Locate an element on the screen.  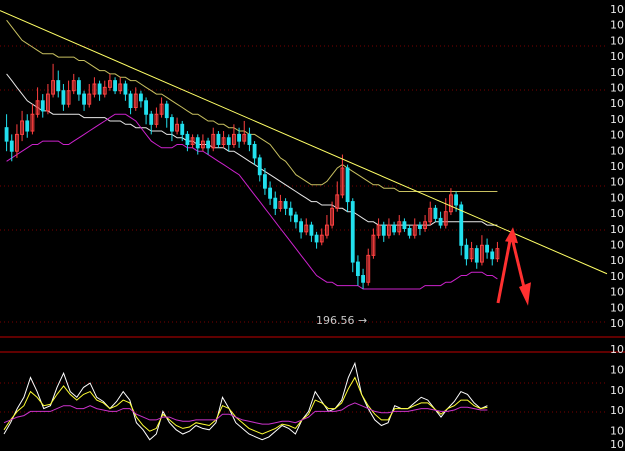
low-price-annotation: 196.56 → is located at coordinates (341, 320).